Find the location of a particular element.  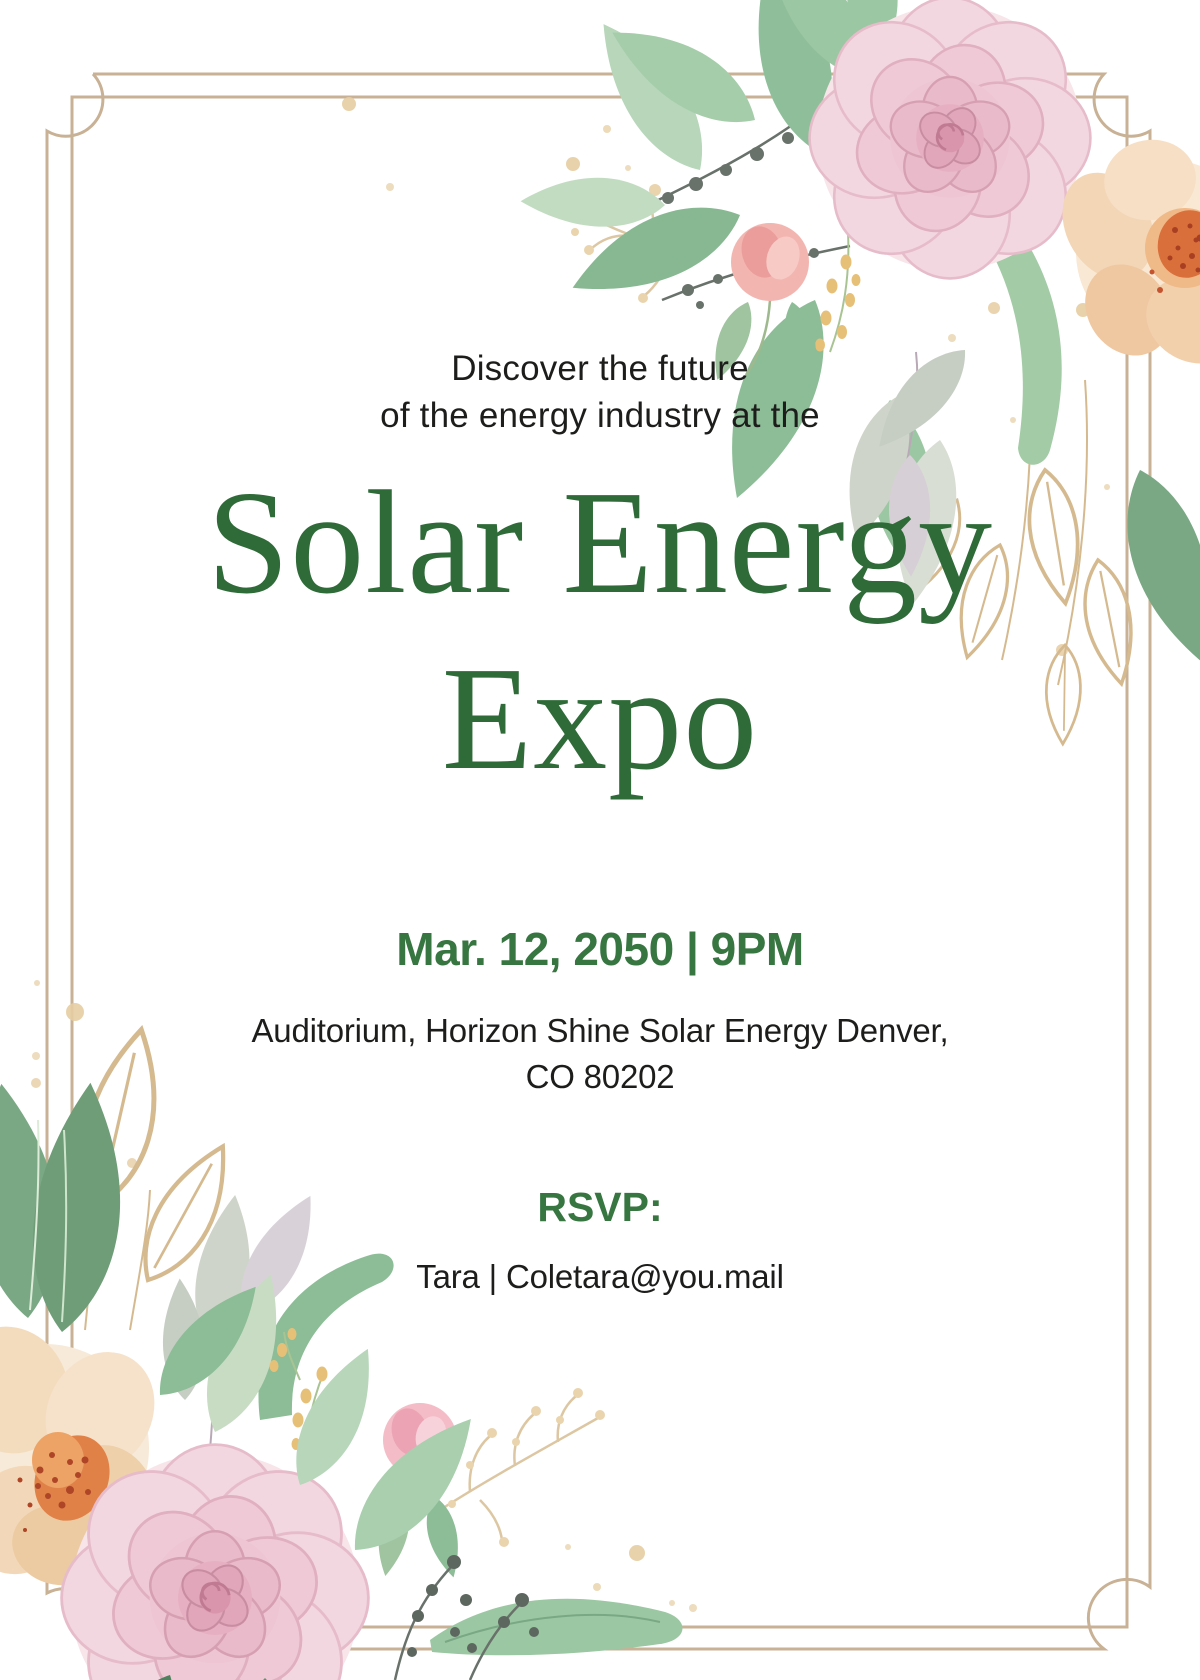

event-datetime: Mar. 12, 2050 | 9PM is located at coordinates (600, 949).